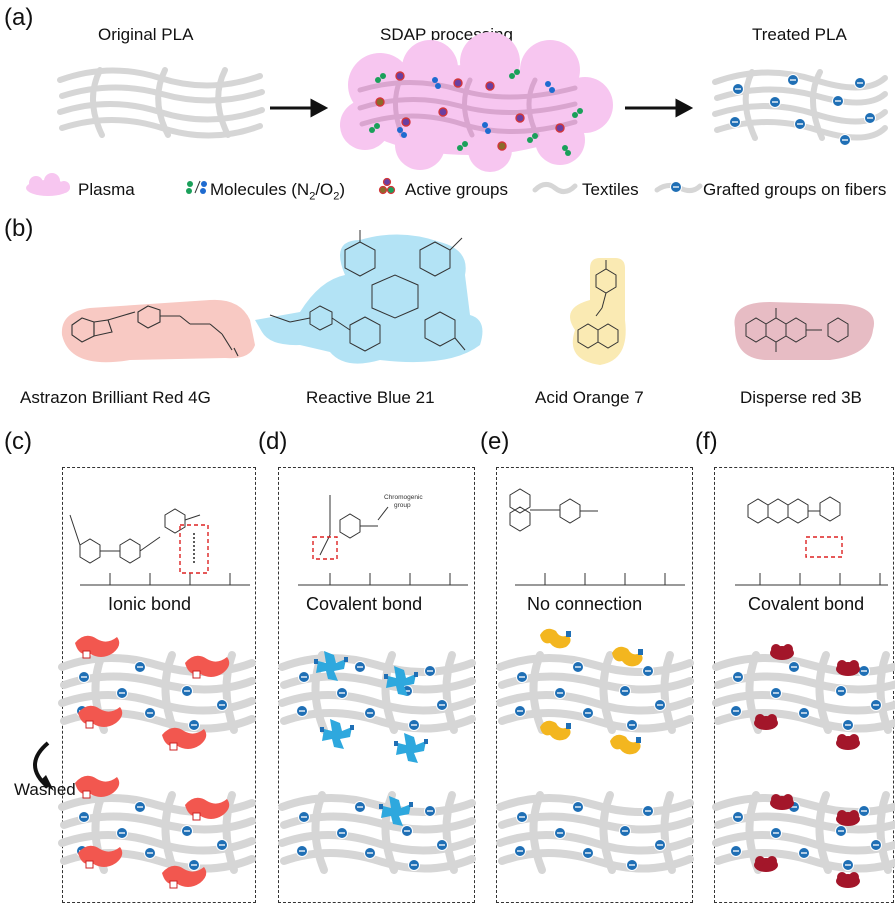 The image size is (895, 905). I want to click on panel-label-a: (a), so click(19, 17).